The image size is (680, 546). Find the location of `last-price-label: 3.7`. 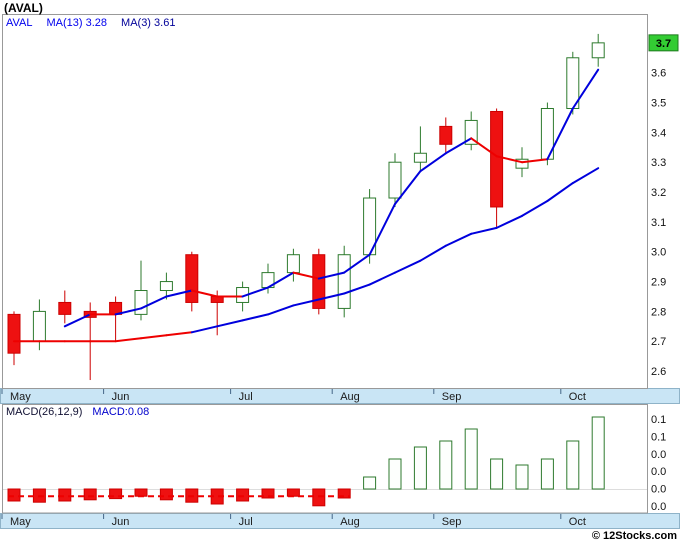

last-price-label: 3.7 is located at coordinates (663, 44).